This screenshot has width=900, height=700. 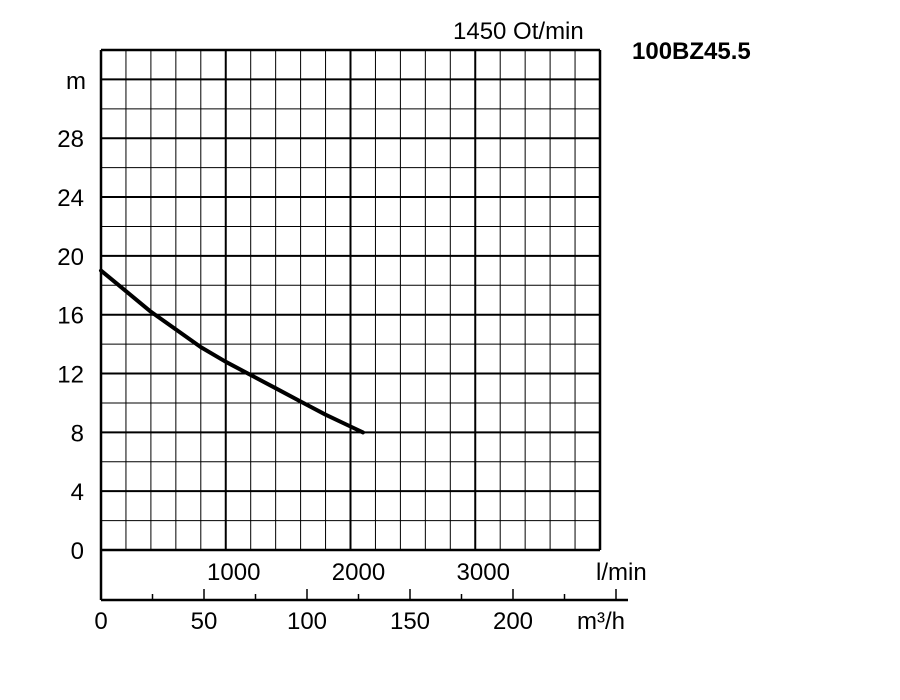 I want to click on x-tick-label-lmin: 3000, so click(x=483, y=572).